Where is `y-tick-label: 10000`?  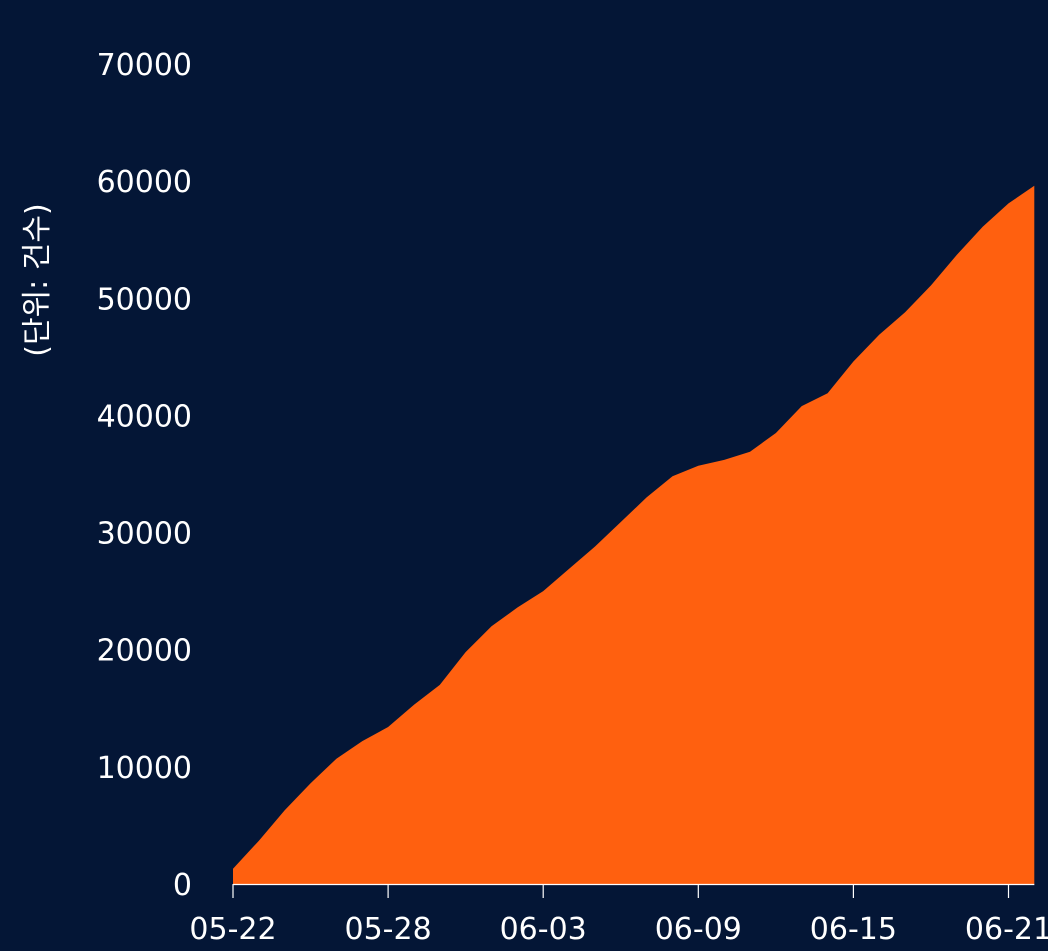
y-tick-label: 10000 is located at coordinates (144, 768).